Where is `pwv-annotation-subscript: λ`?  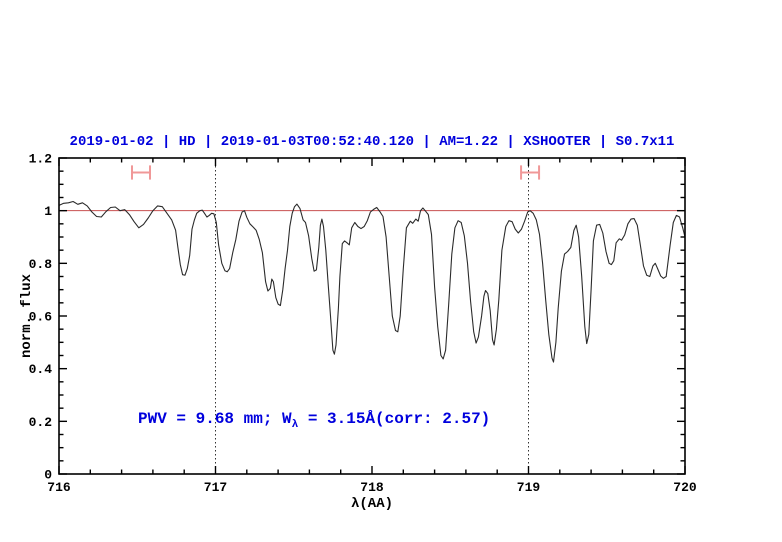
pwv-annotation-subscript: λ is located at coordinates (295, 425).